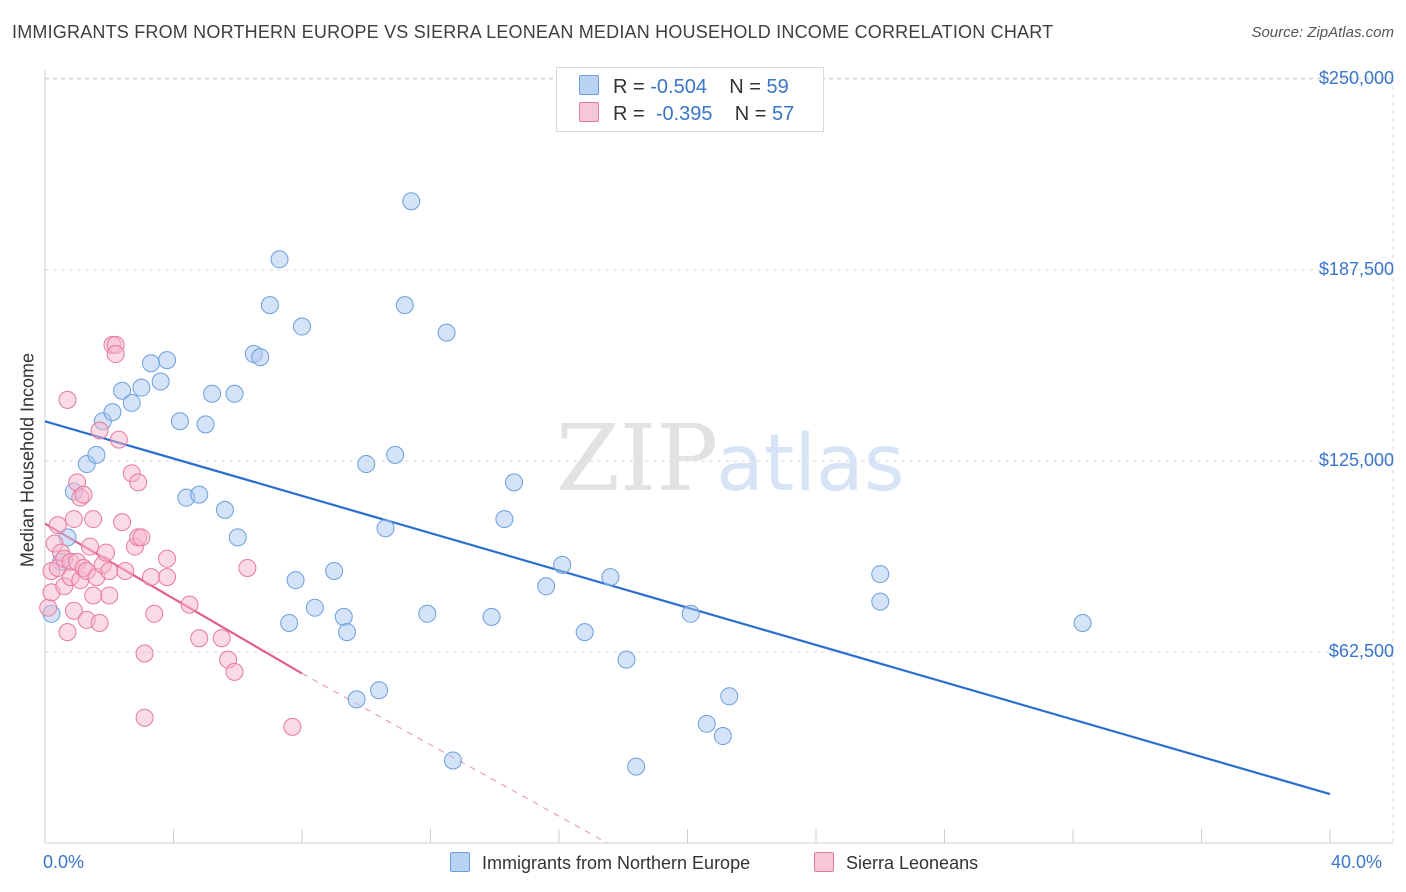 The height and width of the screenshot is (892, 1406). Describe the element at coordinates (1357, 862) in the screenshot. I see `x-tick-label-max: 40.0%` at that location.